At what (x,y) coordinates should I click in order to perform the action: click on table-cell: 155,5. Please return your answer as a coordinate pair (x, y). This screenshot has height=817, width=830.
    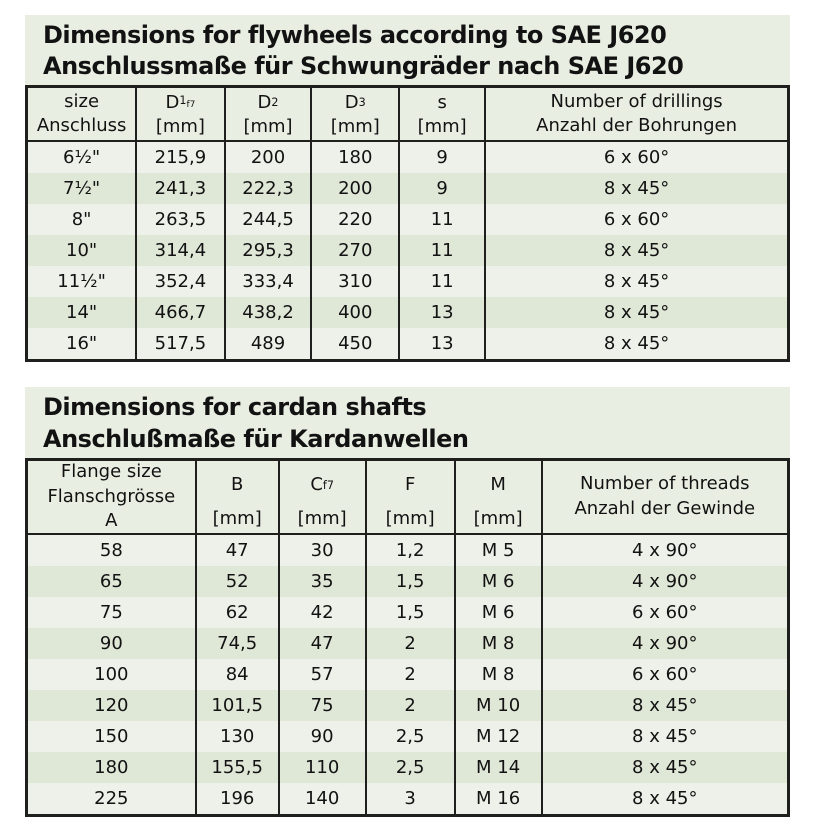
    Looking at the image, I should click on (237, 767).